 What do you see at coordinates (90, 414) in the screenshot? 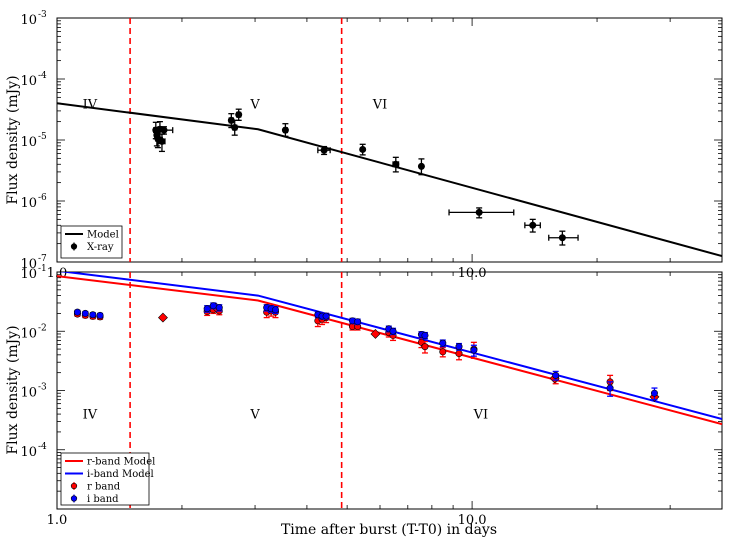
I see `bottom-region-label: IV` at bounding box center [90, 414].